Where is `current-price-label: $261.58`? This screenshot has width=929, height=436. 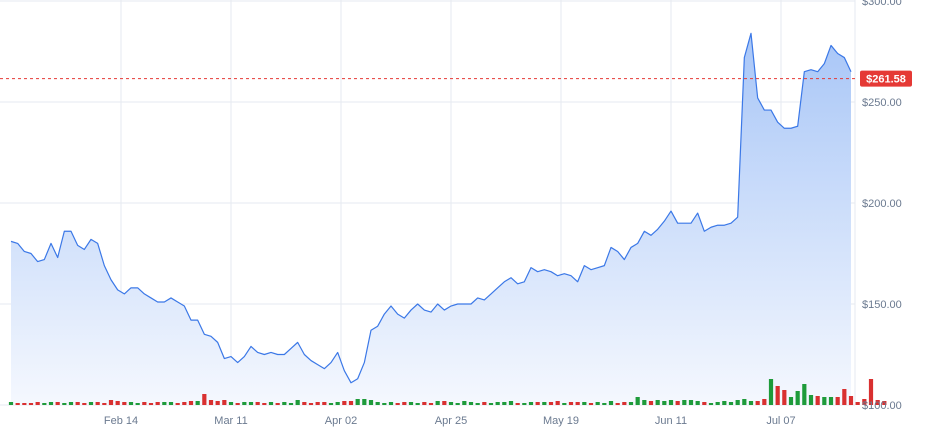
current-price-label: $261.58 is located at coordinates (886, 80).